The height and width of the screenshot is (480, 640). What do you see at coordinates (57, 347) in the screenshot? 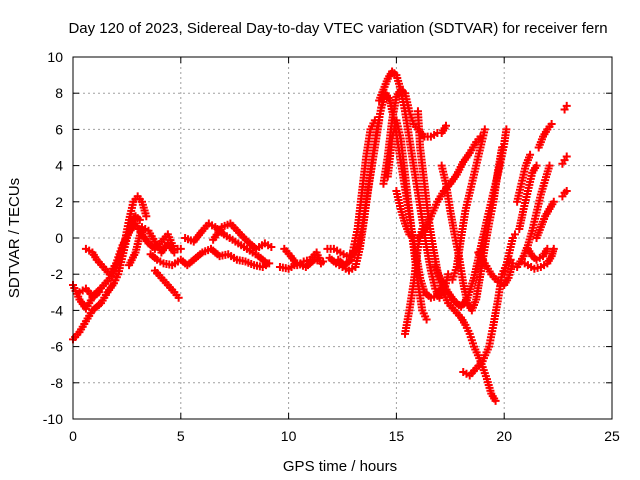
I see `y-tick-label: -6` at bounding box center [57, 347].